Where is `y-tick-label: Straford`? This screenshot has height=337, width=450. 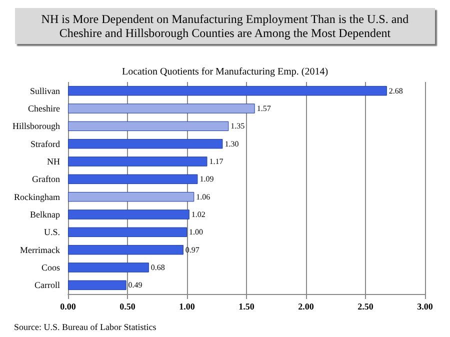 y-tick-label: Straford is located at coordinates (45, 143).